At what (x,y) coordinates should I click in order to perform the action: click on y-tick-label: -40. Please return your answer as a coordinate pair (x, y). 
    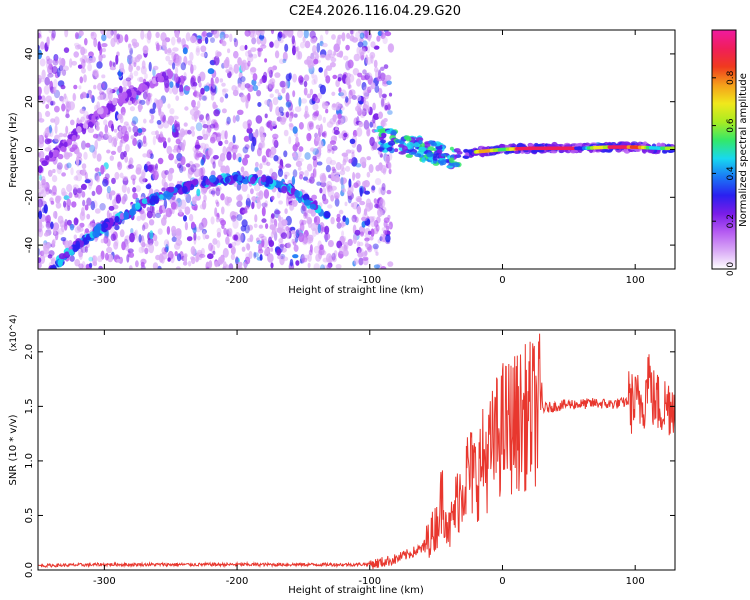
    Looking at the image, I should click on (29, 245).